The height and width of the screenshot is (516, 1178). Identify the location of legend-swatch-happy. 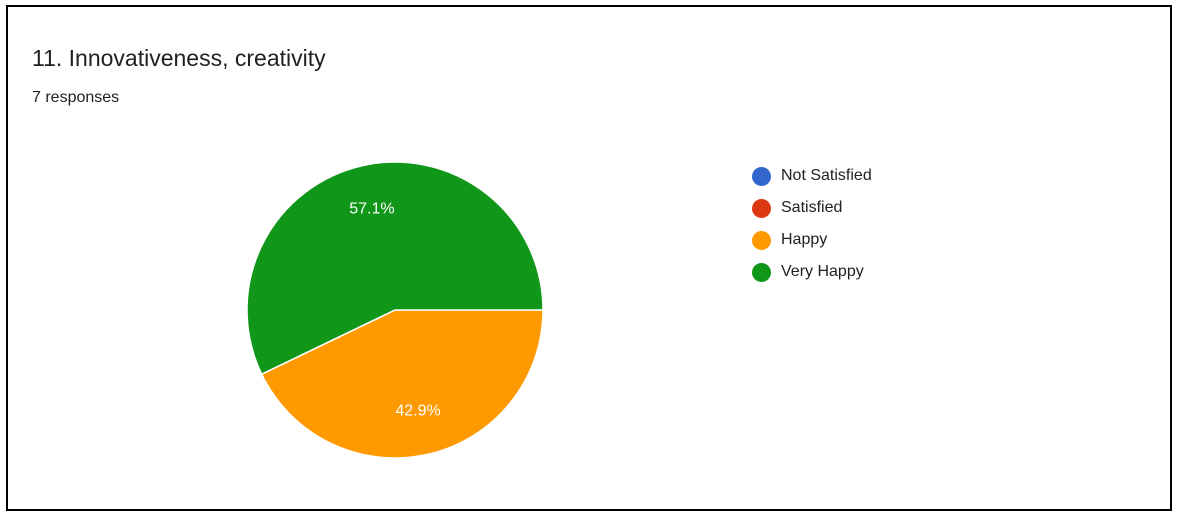
(761, 240).